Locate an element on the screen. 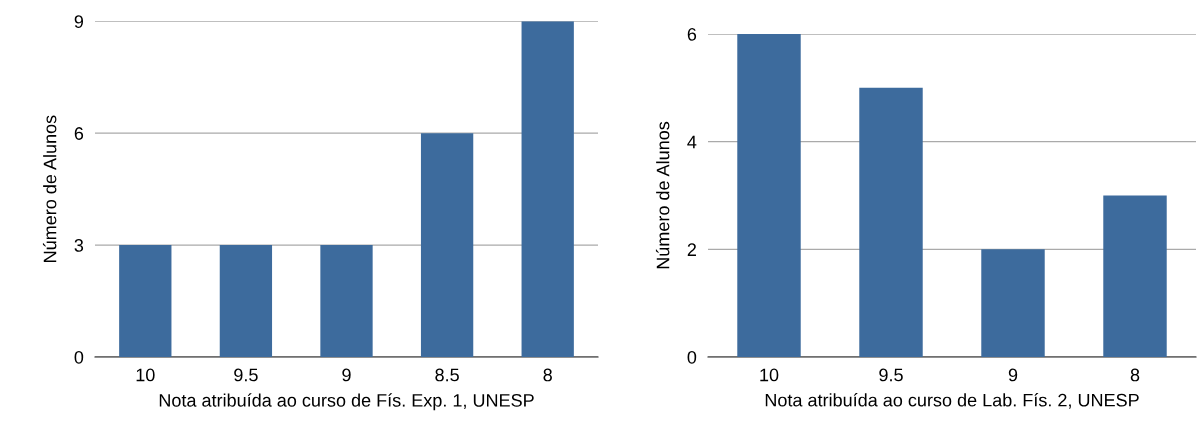 This screenshot has width=1198, height=425. y-tick-label: 9 is located at coordinates (79, 21).